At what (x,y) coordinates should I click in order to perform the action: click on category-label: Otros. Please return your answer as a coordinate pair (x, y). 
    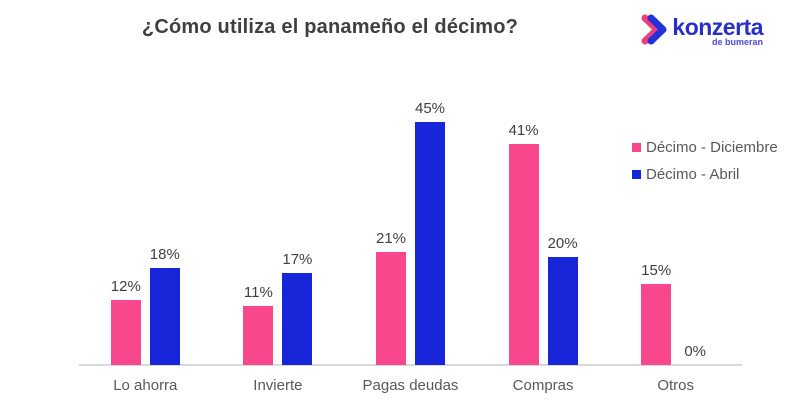
    Looking at the image, I should click on (676, 385).